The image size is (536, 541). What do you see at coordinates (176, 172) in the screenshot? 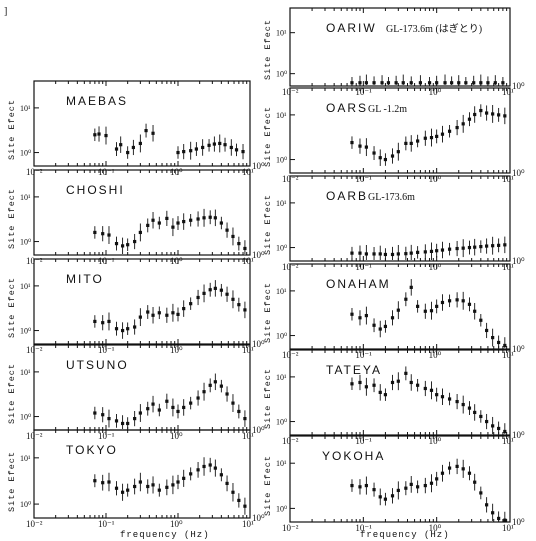
I see `x-tick-label: 10⁰` at bounding box center [176, 172].